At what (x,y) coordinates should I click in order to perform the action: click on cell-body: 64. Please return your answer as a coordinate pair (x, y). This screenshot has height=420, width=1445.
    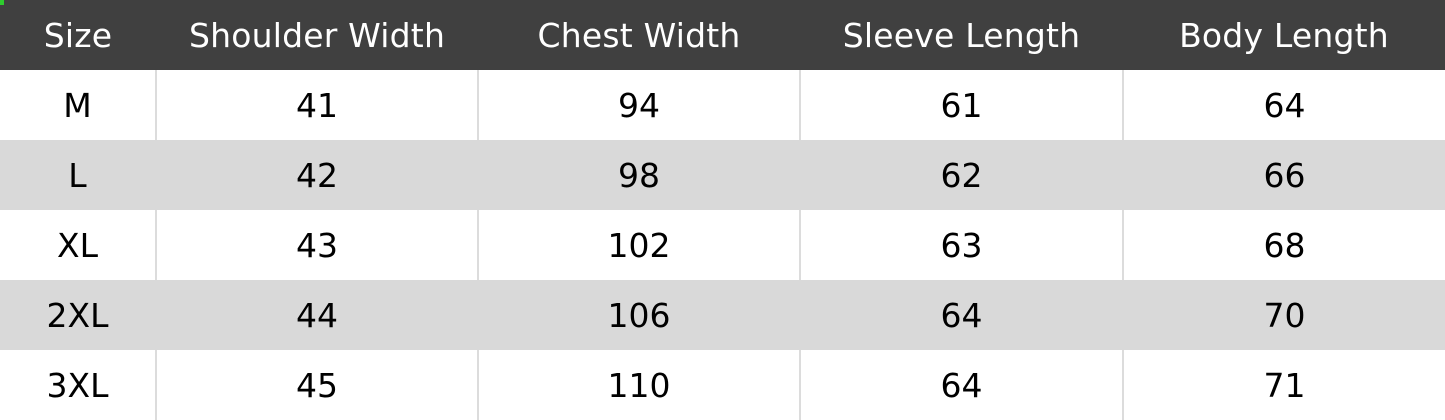
    Looking at the image, I should click on (1283, 105).